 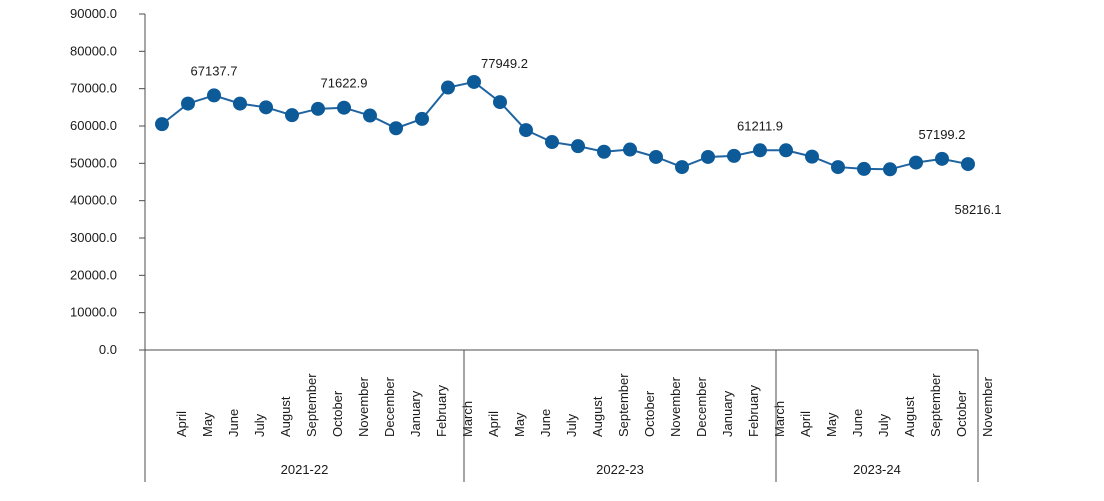 What do you see at coordinates (760, 125) in the screenshot?
I see `data-label: 61211.9` at bounding box center [760, 125].